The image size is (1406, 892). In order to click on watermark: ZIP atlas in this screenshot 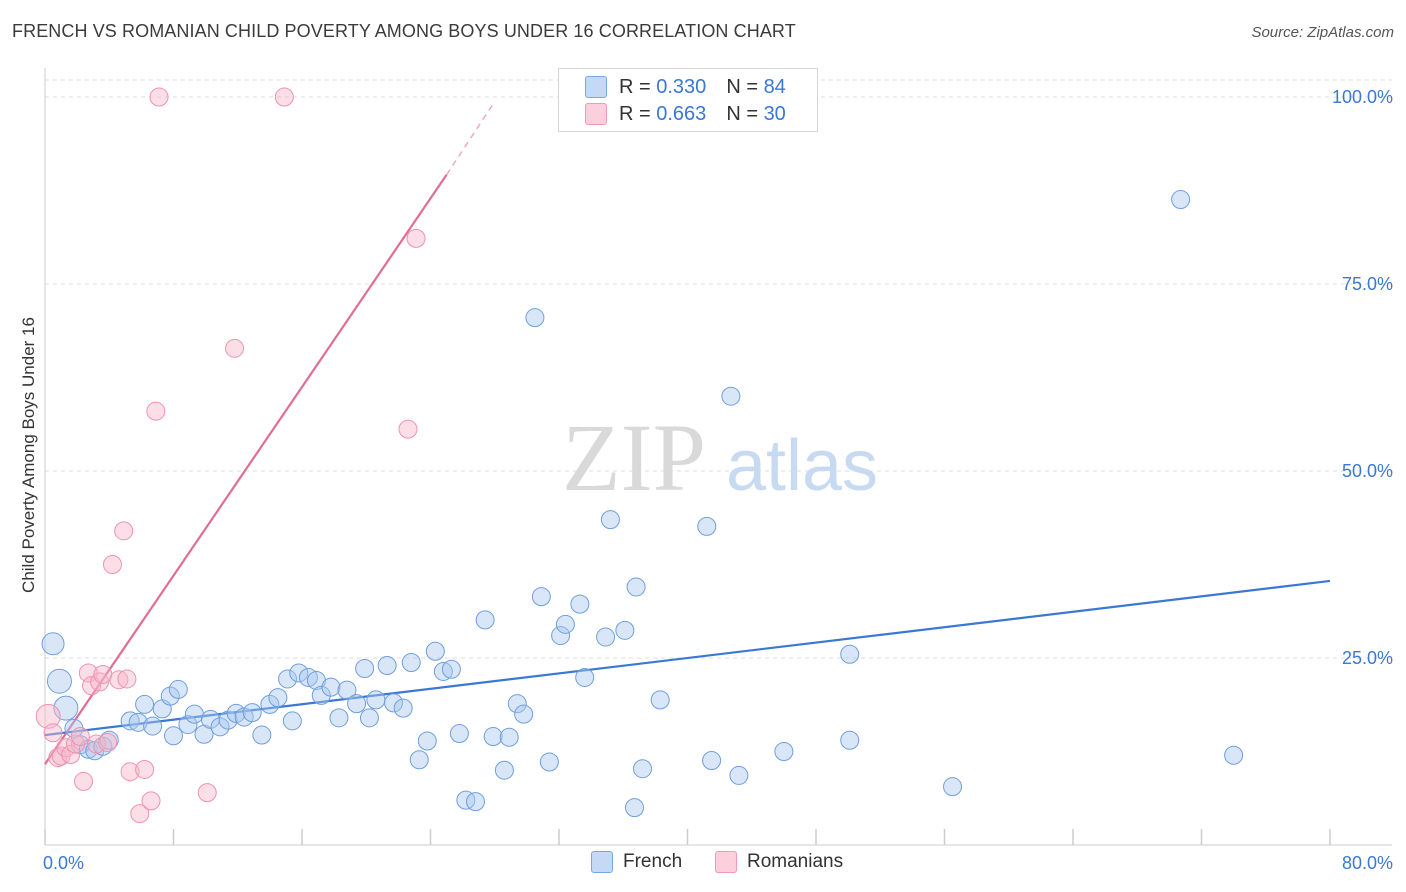, I will do `click(720, 457)`.